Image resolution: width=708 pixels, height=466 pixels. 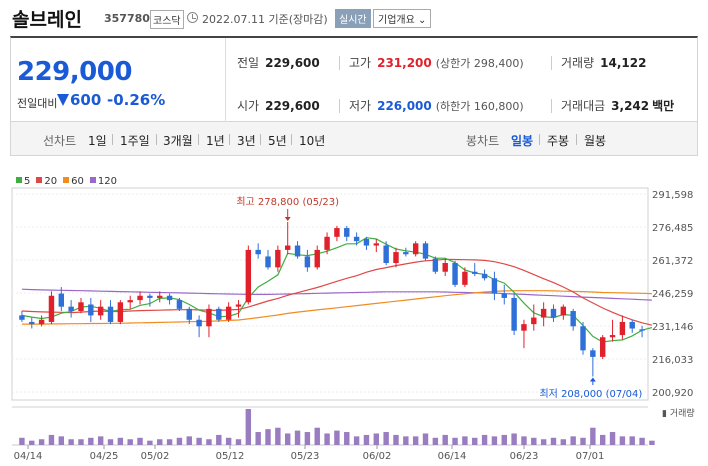 What do you see at coordinates (46, 181) in the screenshot?
I see `legend-ma20: 20` at bounding box center [46, 181].